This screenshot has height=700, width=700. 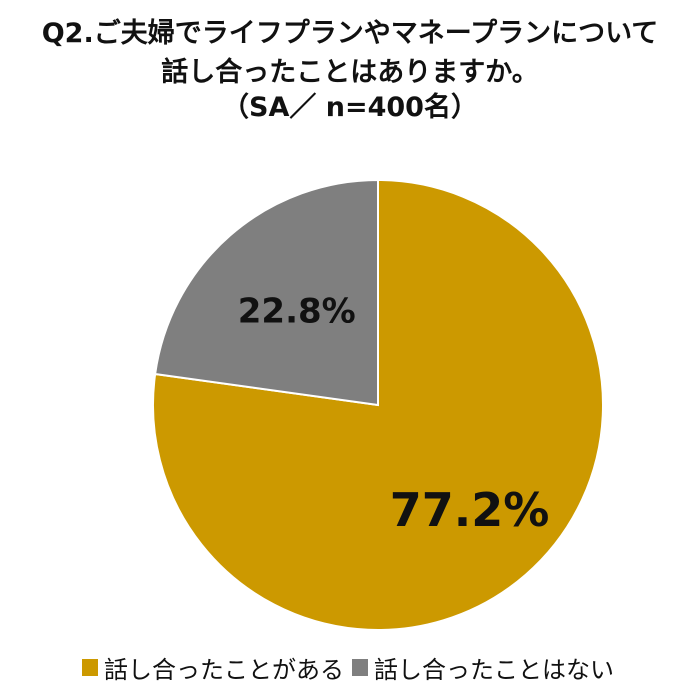 I want to click on legend-item-no: 話し合ったことはない, so click(x=483, y=667).